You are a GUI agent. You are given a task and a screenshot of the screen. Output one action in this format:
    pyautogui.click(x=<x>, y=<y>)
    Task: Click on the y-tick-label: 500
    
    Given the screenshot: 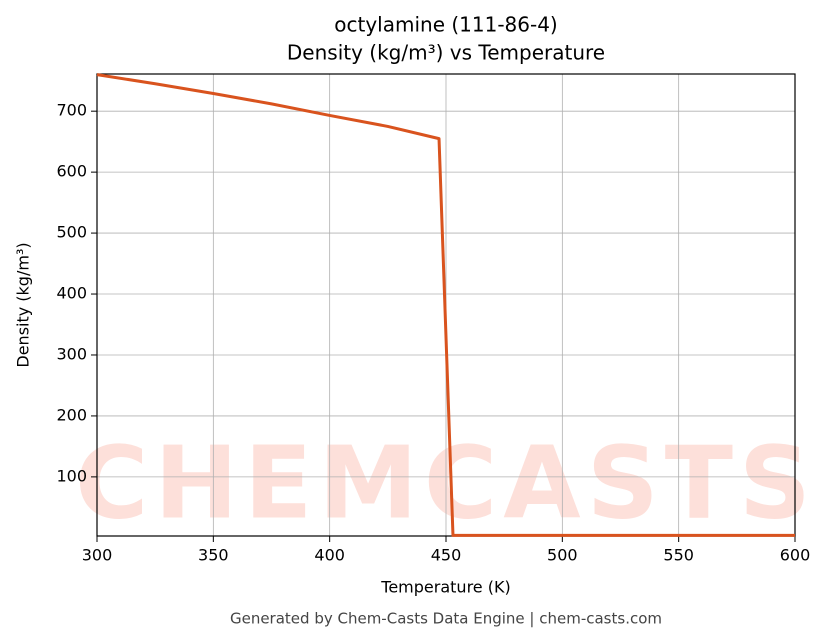 What is the action you would take?
    pyautogui.click(x=71, y=232)
    